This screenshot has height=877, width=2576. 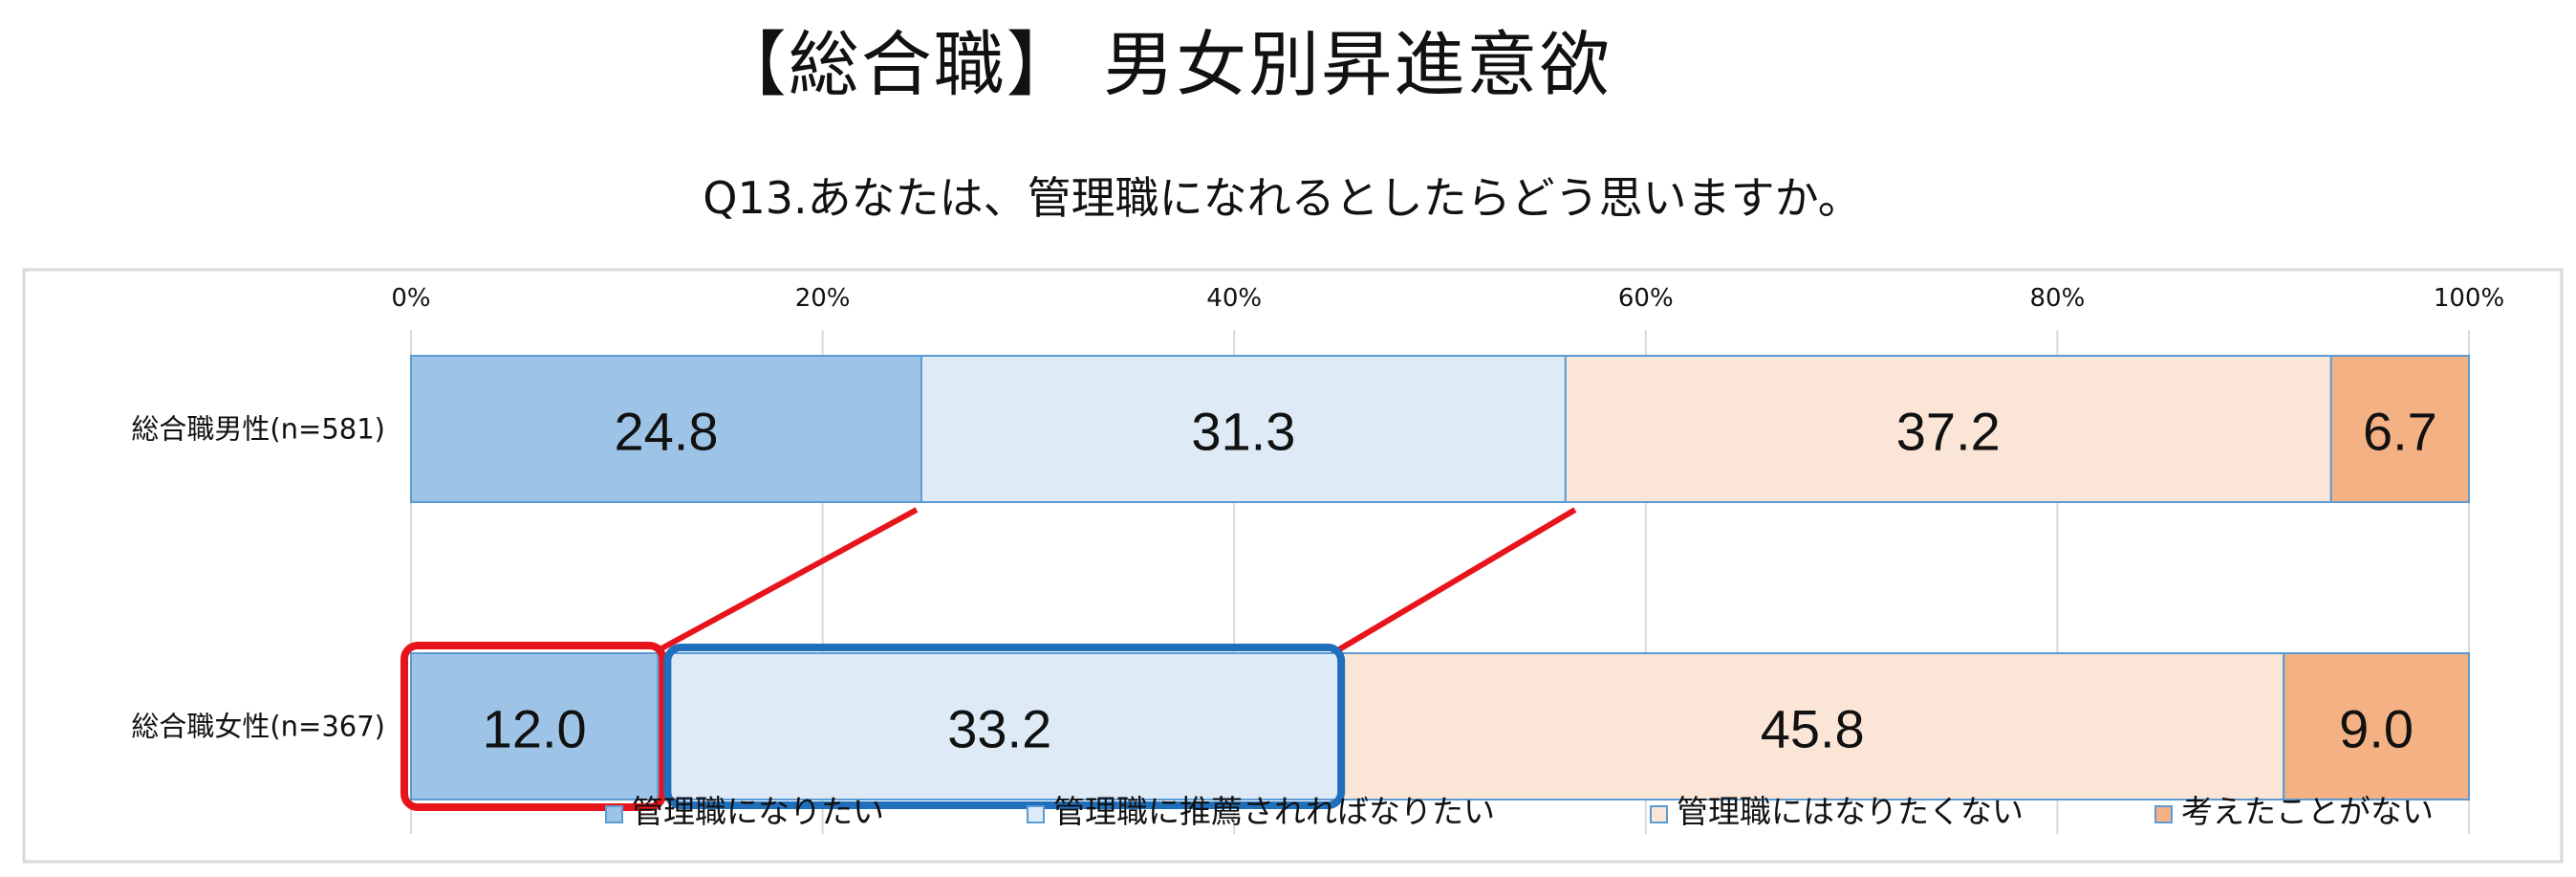 I want to click on legend-label: 管理職になりたい, so click(x=758, y=811).